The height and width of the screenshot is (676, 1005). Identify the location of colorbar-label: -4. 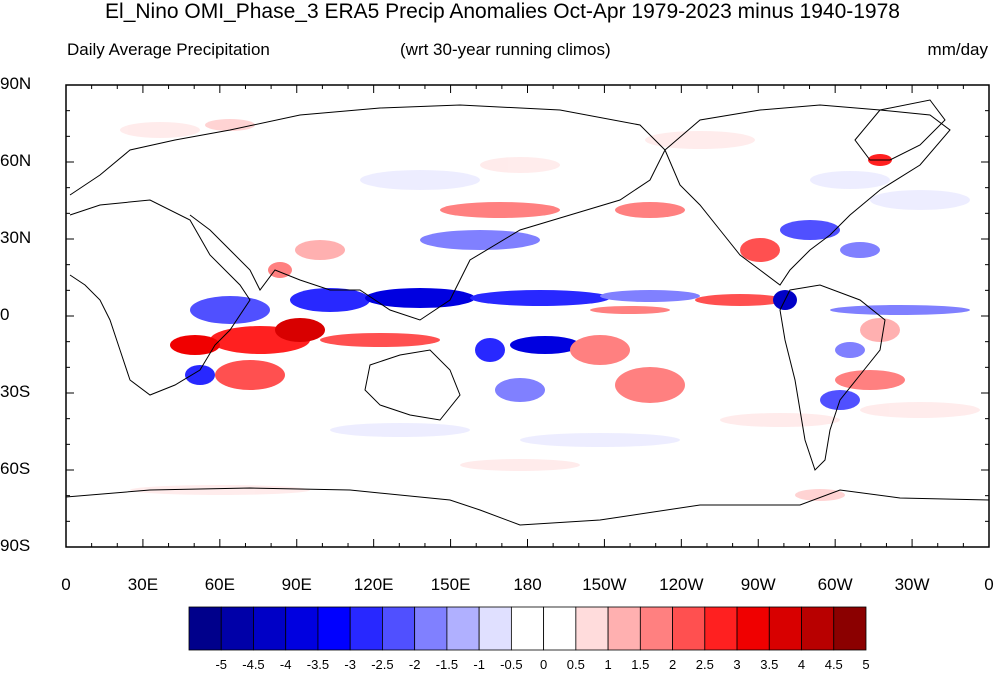
(285, 664).